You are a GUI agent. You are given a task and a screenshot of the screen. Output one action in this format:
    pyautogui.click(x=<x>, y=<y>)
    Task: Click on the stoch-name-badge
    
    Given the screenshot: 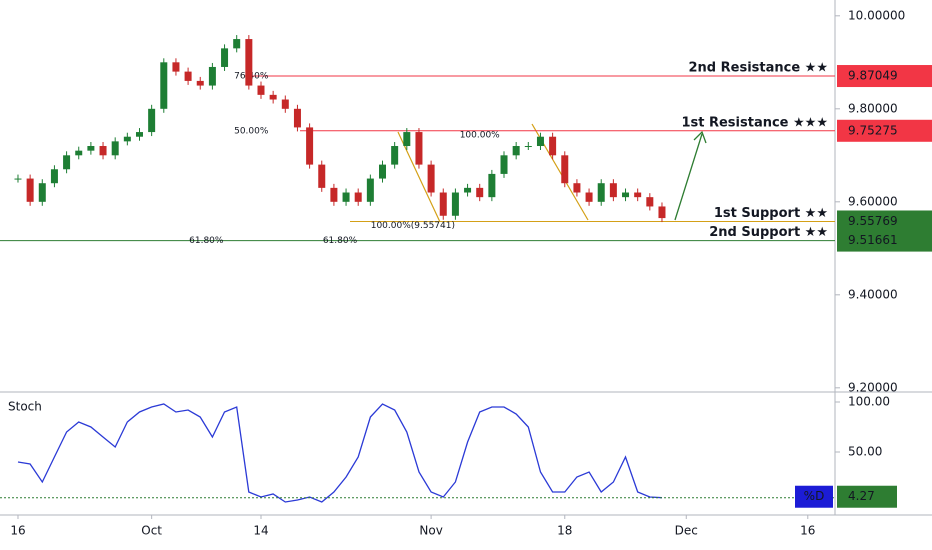 What is the action you would take?
    pyautogui.click(x=814, y=496)
    